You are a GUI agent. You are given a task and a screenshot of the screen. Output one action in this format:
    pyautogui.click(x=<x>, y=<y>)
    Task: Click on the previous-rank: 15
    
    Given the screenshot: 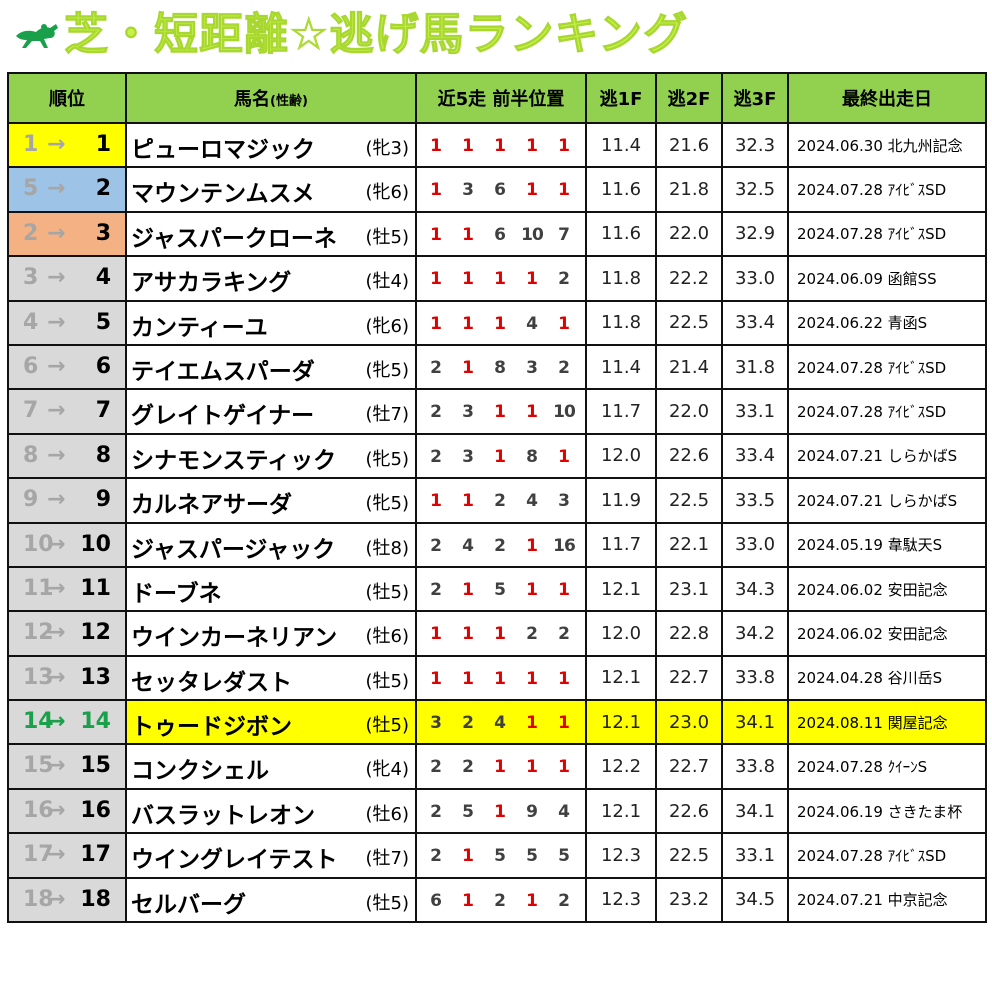 What is the action you would take?
    pyautogui.click(x=38, y=766)
    